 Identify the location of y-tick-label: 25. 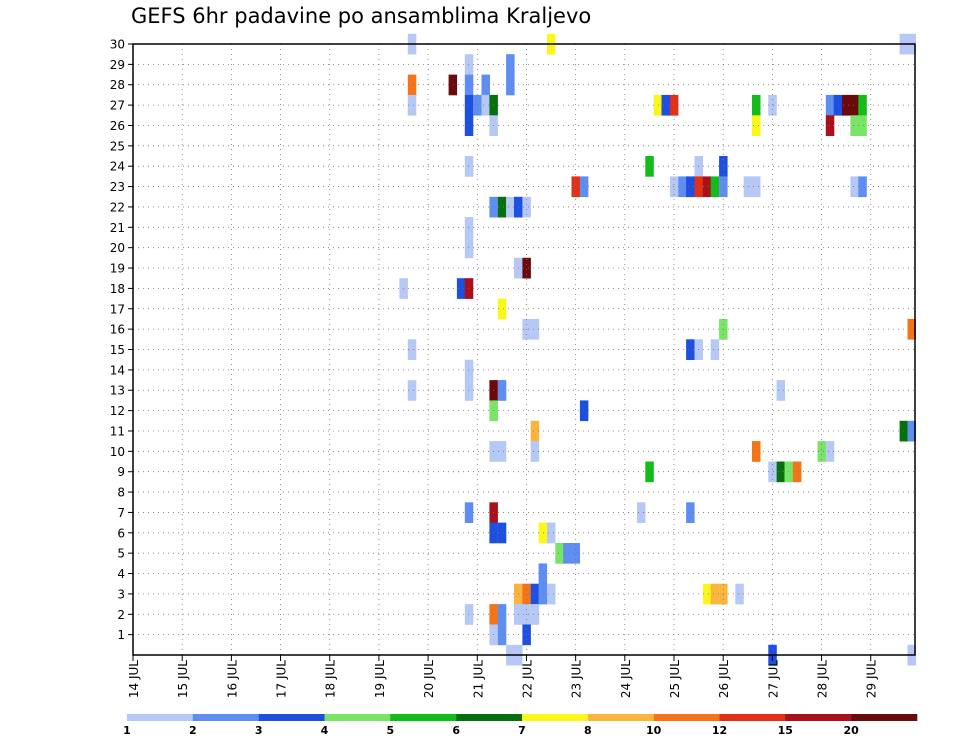
(117, 146).